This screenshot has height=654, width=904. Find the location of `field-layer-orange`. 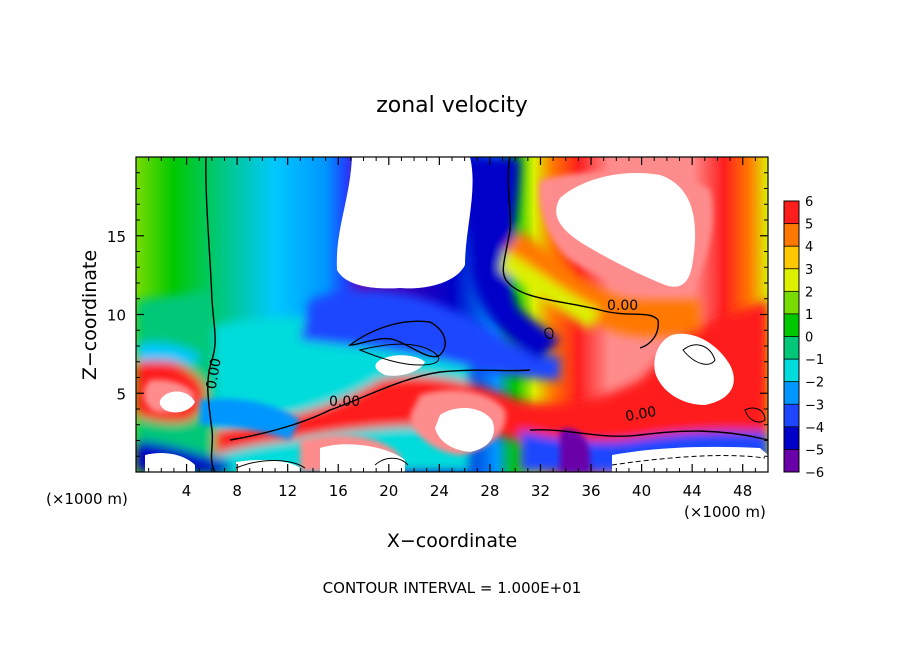

field-layer-orange is located at coordinates (602, 283).